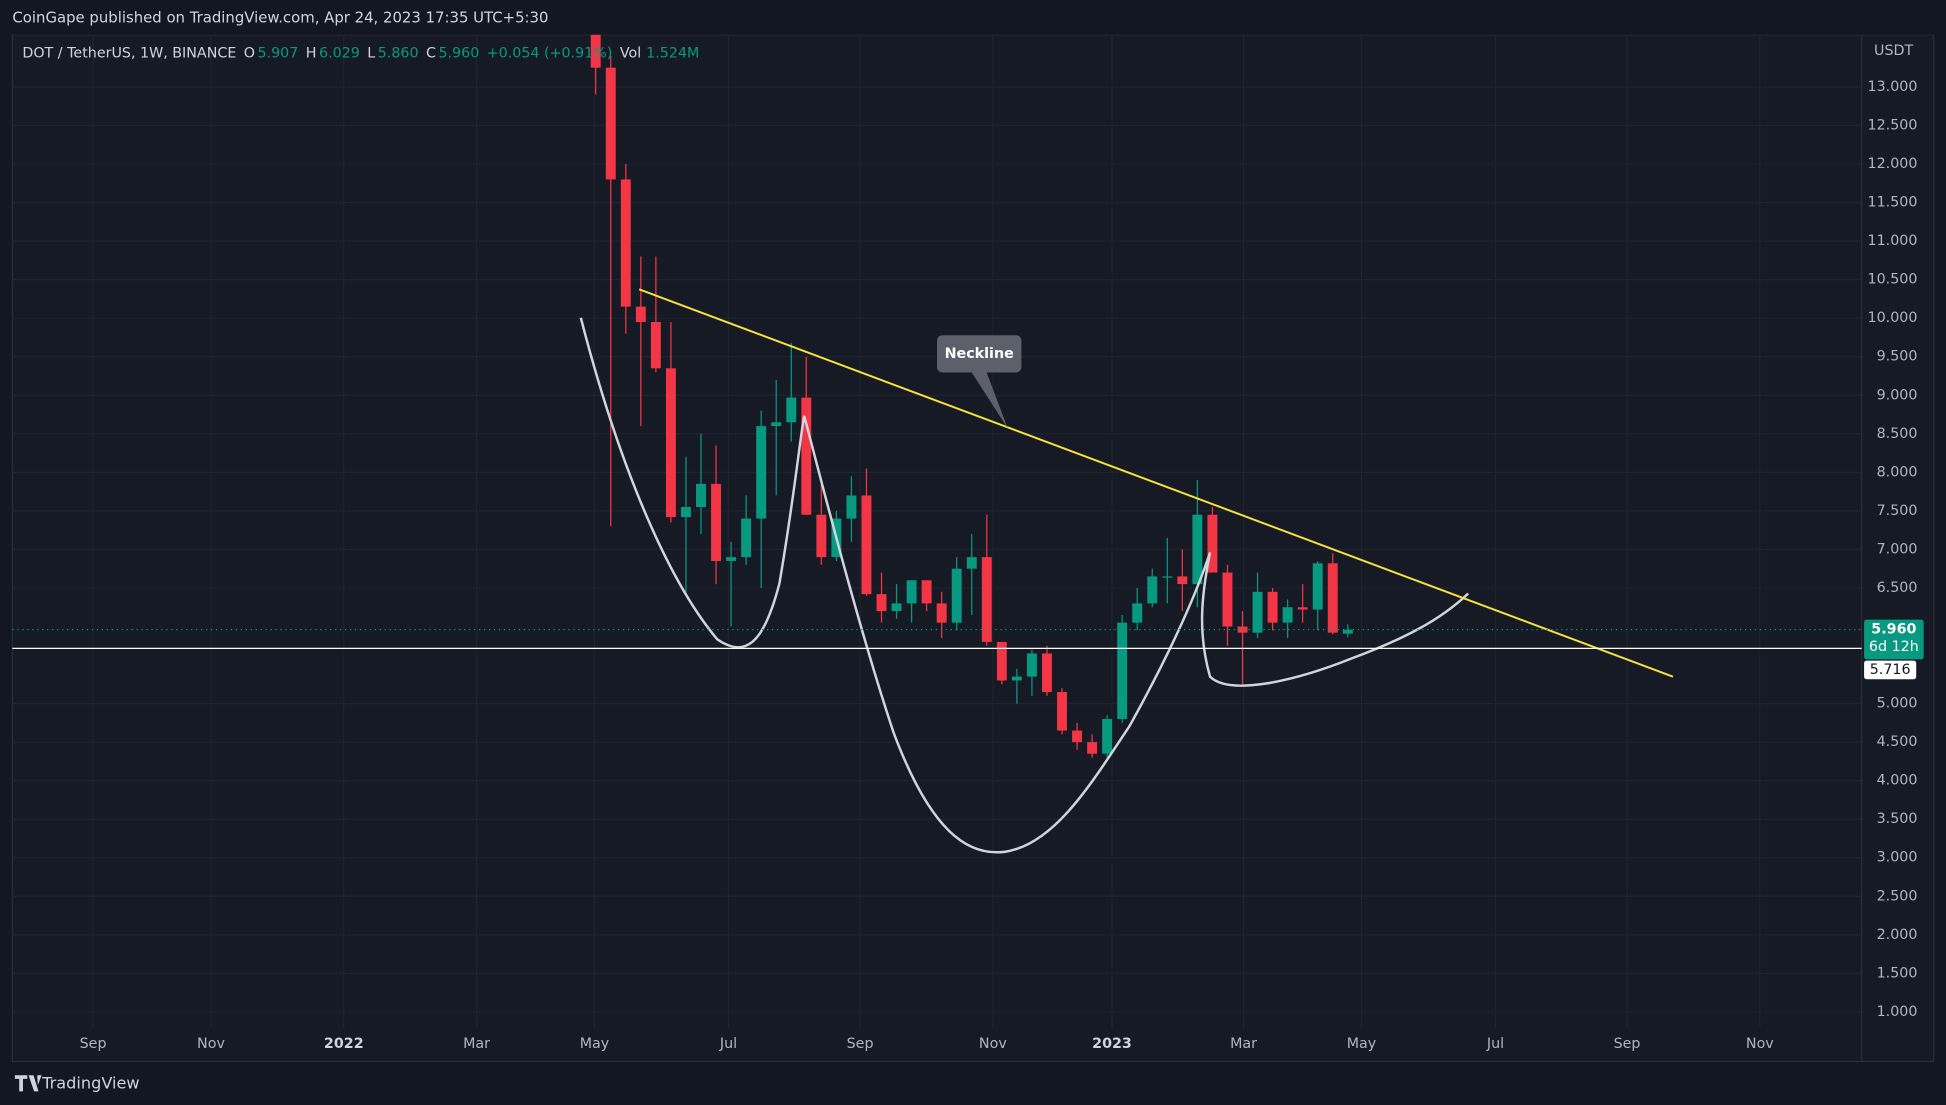 The height and width of the screenshot is (1105, 1946). I want to click on y-tick-label: 8.500, so click(1897, 434).